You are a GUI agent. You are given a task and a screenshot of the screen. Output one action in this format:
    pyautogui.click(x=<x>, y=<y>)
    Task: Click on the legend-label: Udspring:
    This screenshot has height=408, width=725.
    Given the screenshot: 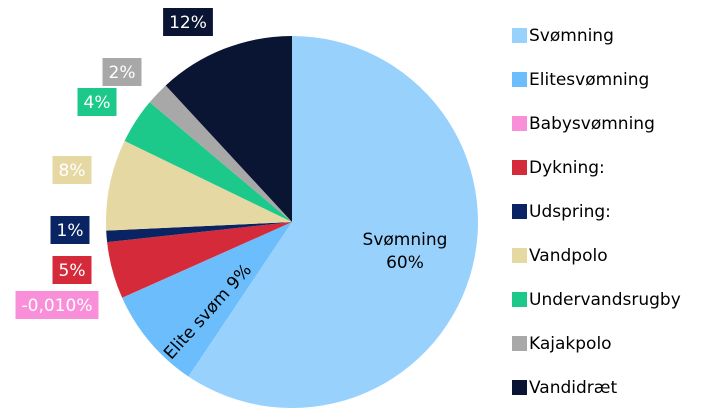 What is the action you would take?
    pyautogui.click(x=570, y=212)
    